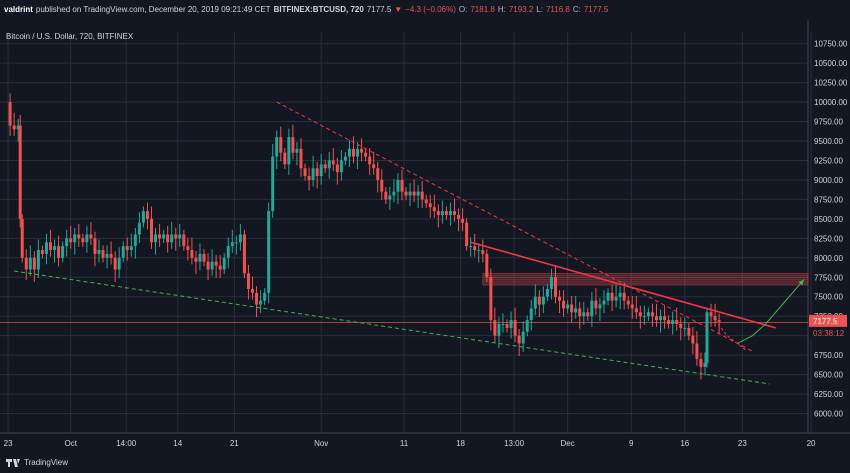 Image resolution: width=850 pixels, height=473 pixels. I want to click on y-tick-label: 10250.00, so click(831, 83).